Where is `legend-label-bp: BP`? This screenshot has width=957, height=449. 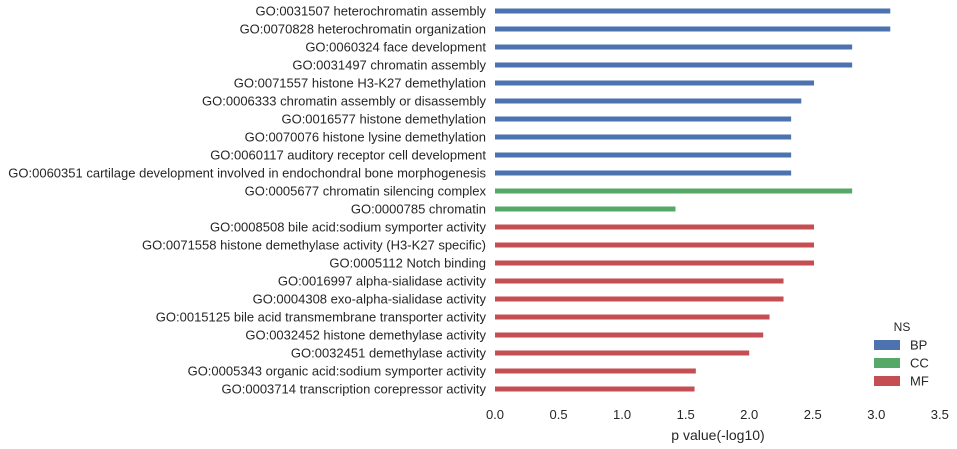 legend-label-bp: BP is located at coordinates (918, 345).